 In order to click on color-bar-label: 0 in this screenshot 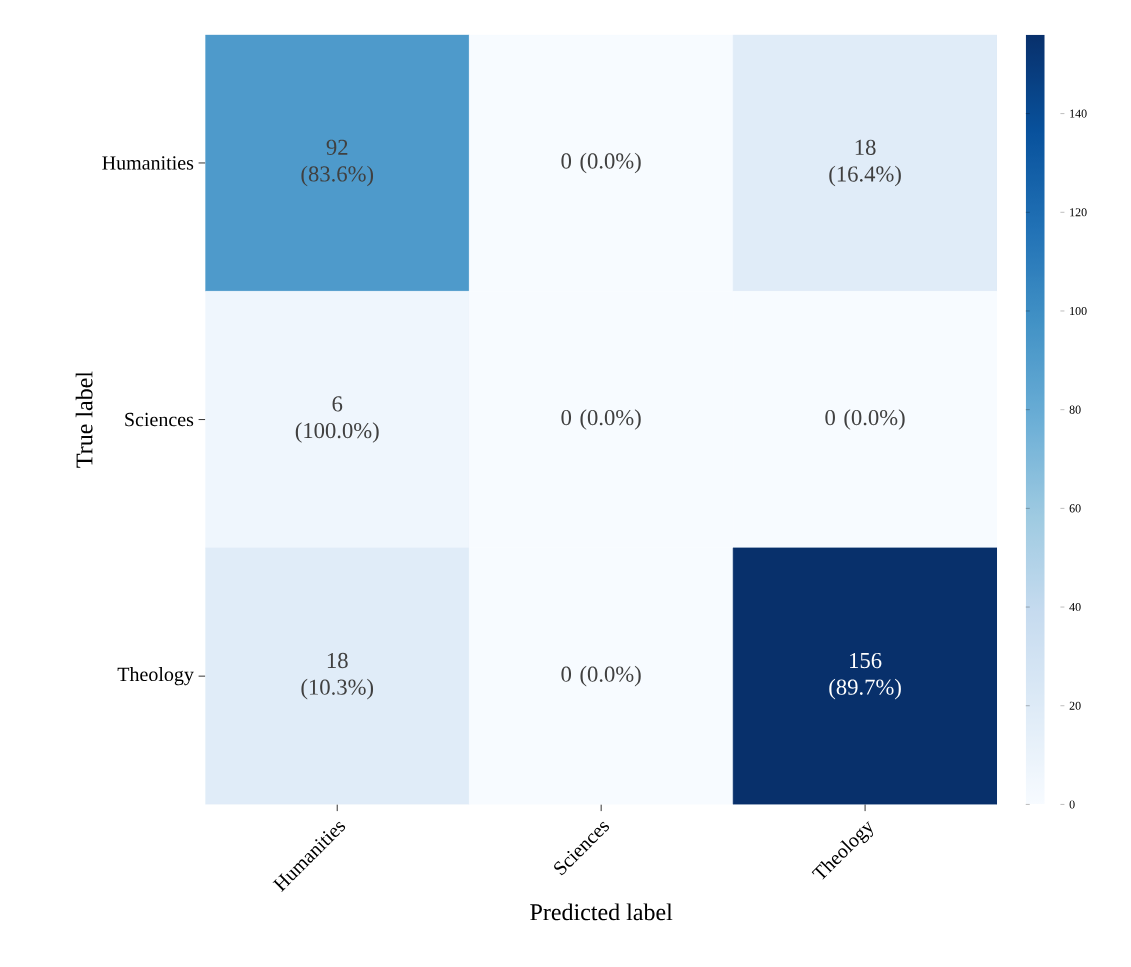, I will do `click(1072, 804)`.